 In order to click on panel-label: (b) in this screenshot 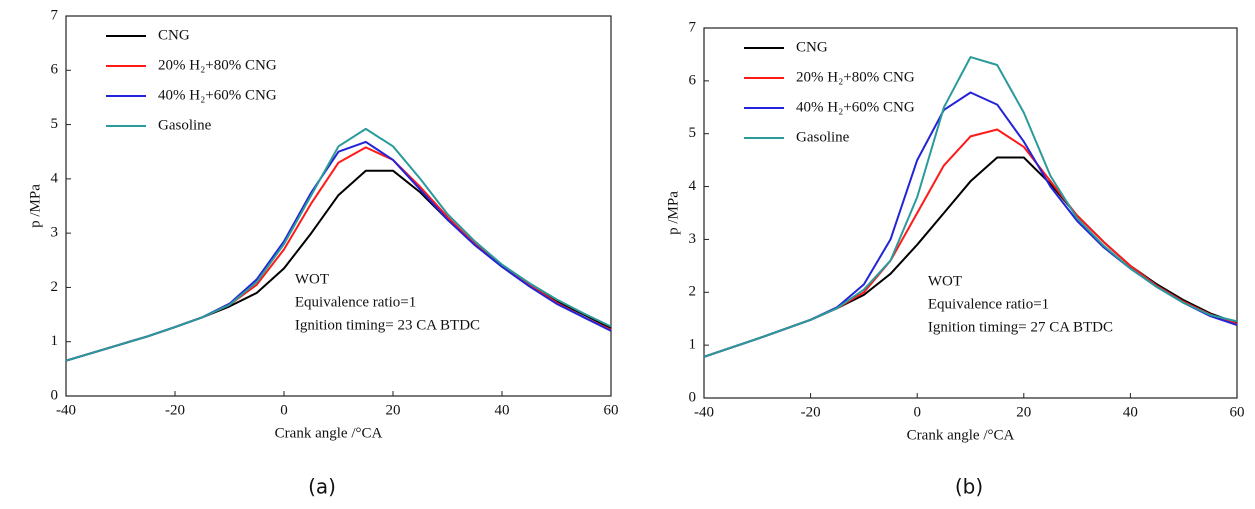, I will do `click(969, 487)`.